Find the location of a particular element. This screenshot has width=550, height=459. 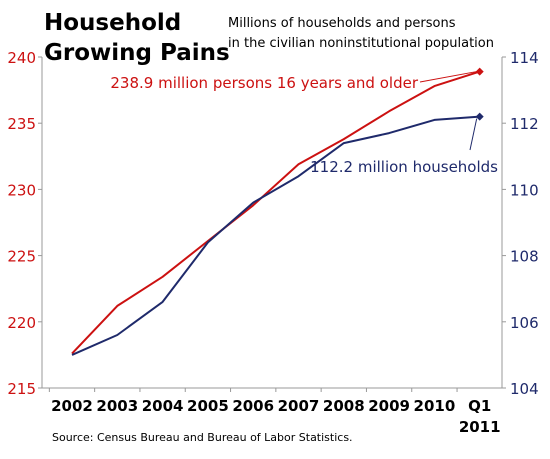

chart-subtitle-line-1: Millions of households and persons is located at coordinates (342, 23).